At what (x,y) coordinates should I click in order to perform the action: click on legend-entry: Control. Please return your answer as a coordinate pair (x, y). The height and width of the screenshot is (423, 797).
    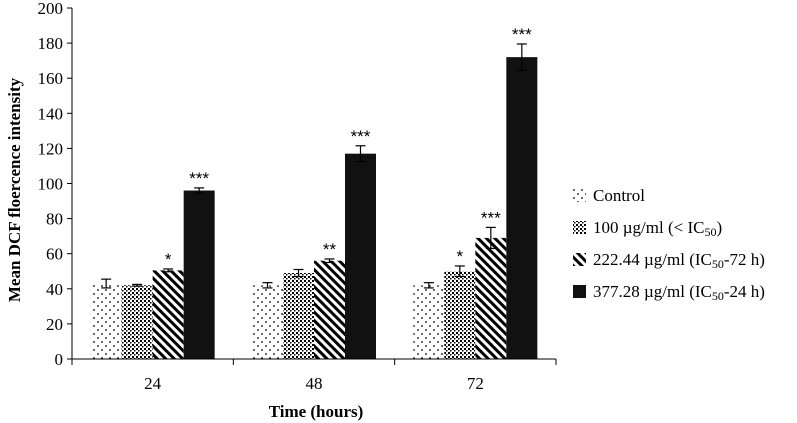
    Looking at the image, I should click on (609, 195).